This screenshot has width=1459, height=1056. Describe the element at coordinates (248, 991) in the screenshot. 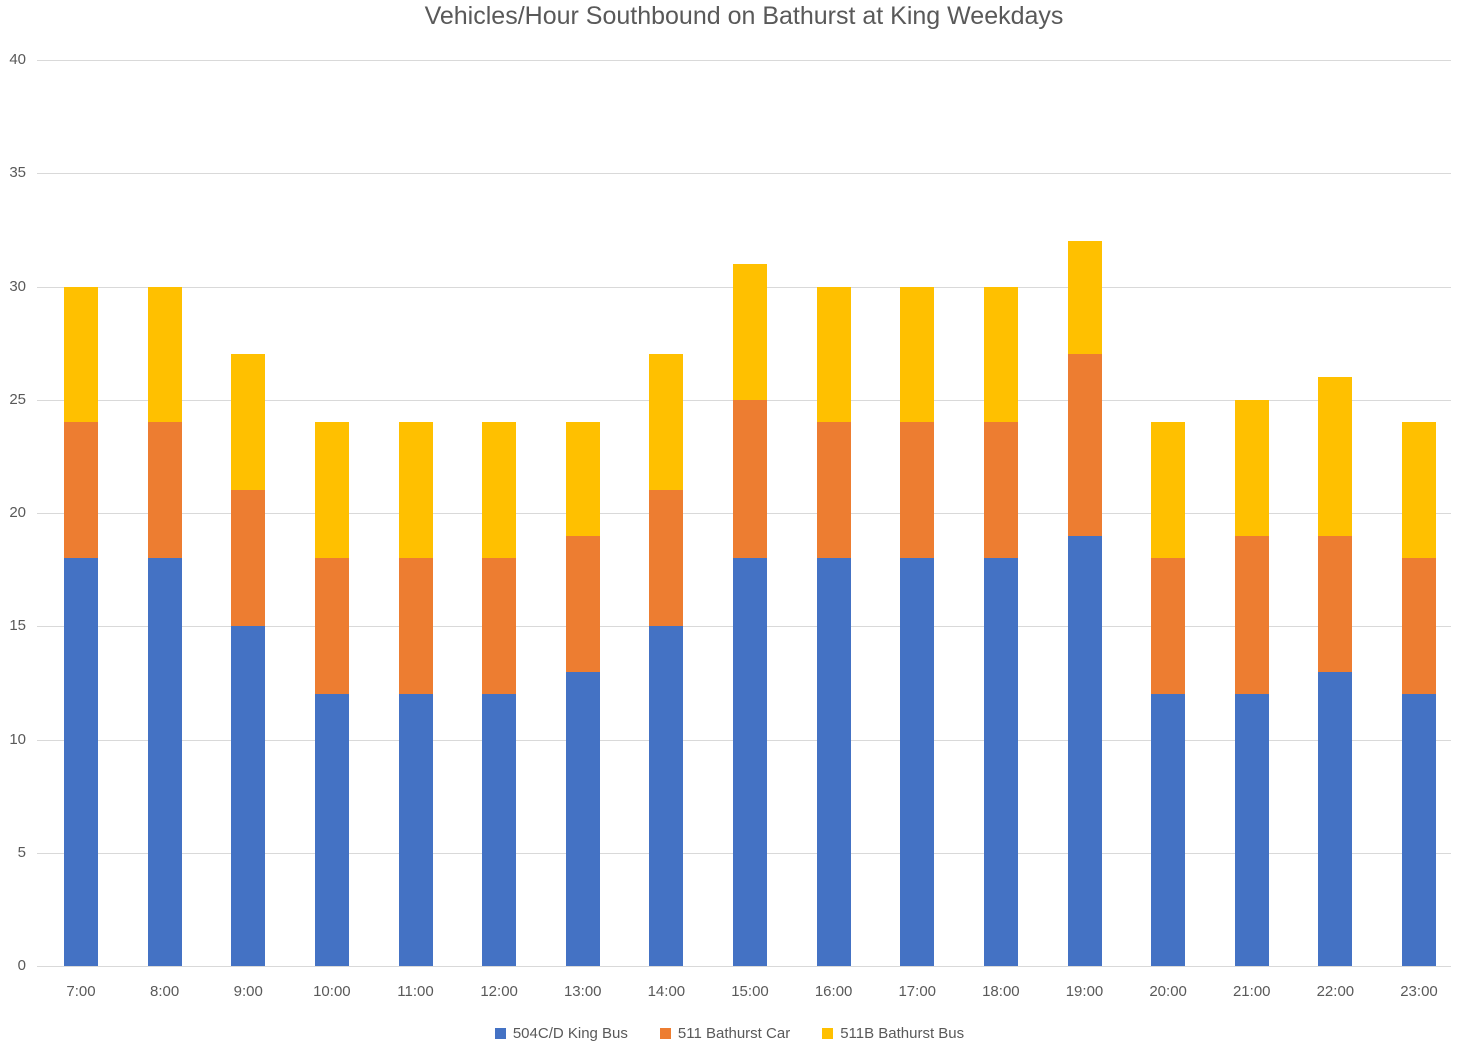

I see `x-tick-label: 9:00` at that location.